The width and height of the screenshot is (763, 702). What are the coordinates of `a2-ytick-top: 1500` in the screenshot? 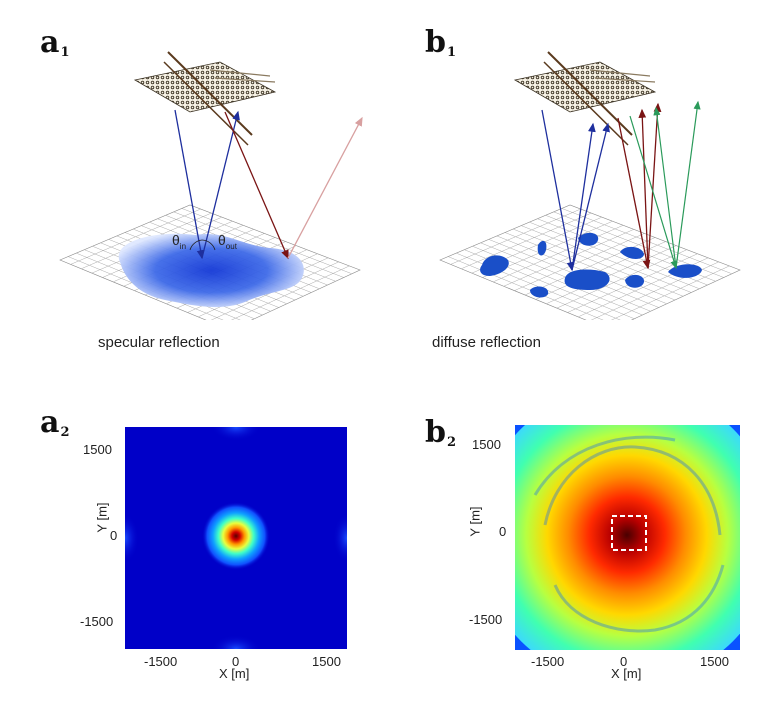 It's located at (97, 449).